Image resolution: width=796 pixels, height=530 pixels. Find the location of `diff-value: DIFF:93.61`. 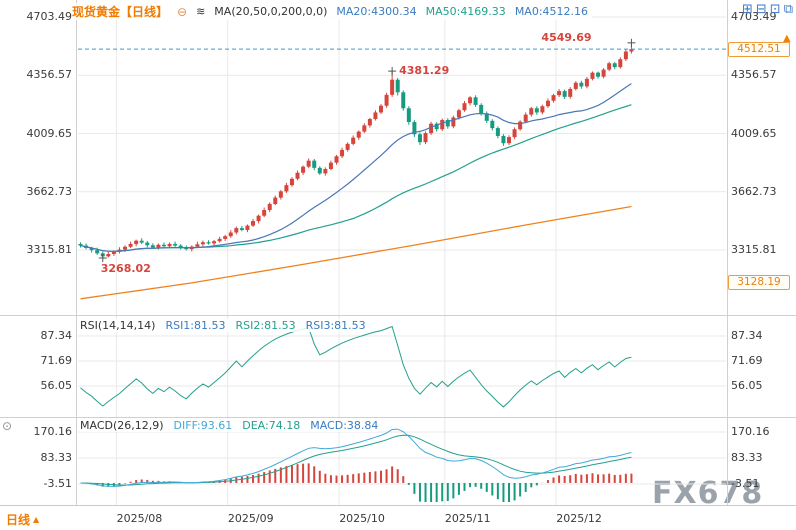

diff-value: DIFF:93.61 is located at coordinates (203, 425).